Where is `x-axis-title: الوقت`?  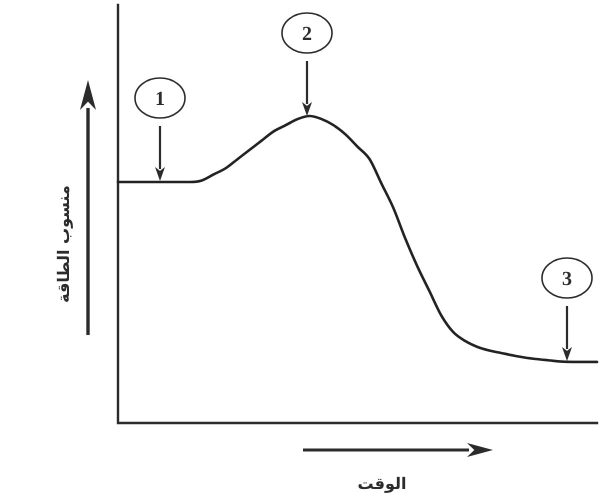
x-axis-title: الوقت is located at coordinates (382, 483).